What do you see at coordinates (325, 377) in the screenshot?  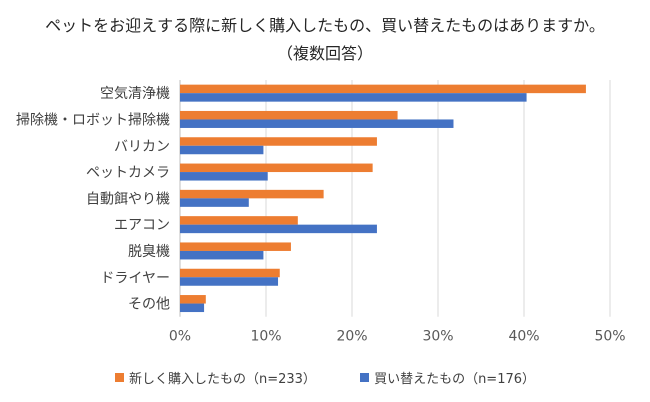 I see `chart-legend: 新しく購入したもの（n=233） 買い替えたもの（n=176）` at bounding box center [325, 377].